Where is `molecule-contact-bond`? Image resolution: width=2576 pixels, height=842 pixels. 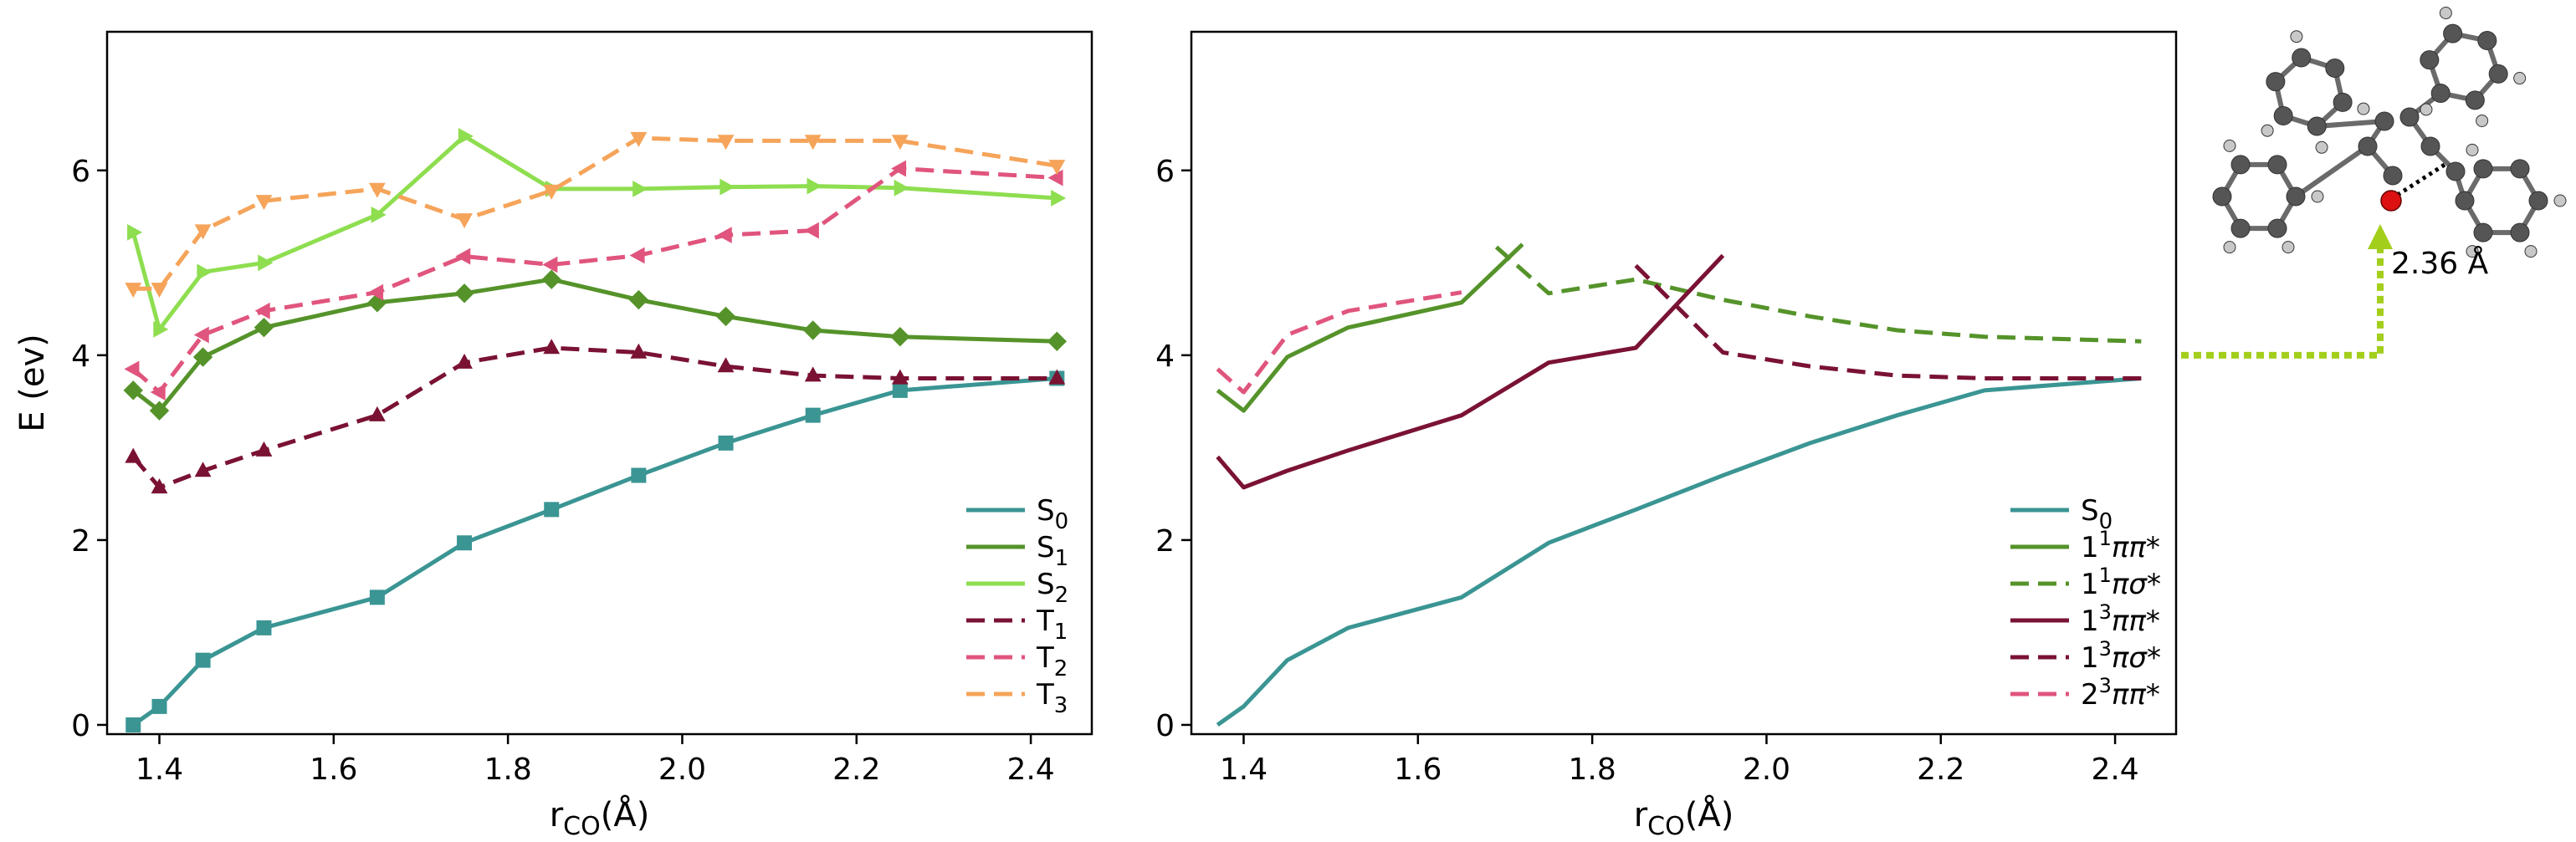
molecule-contact-bond is located at coordinates (2419, 182).